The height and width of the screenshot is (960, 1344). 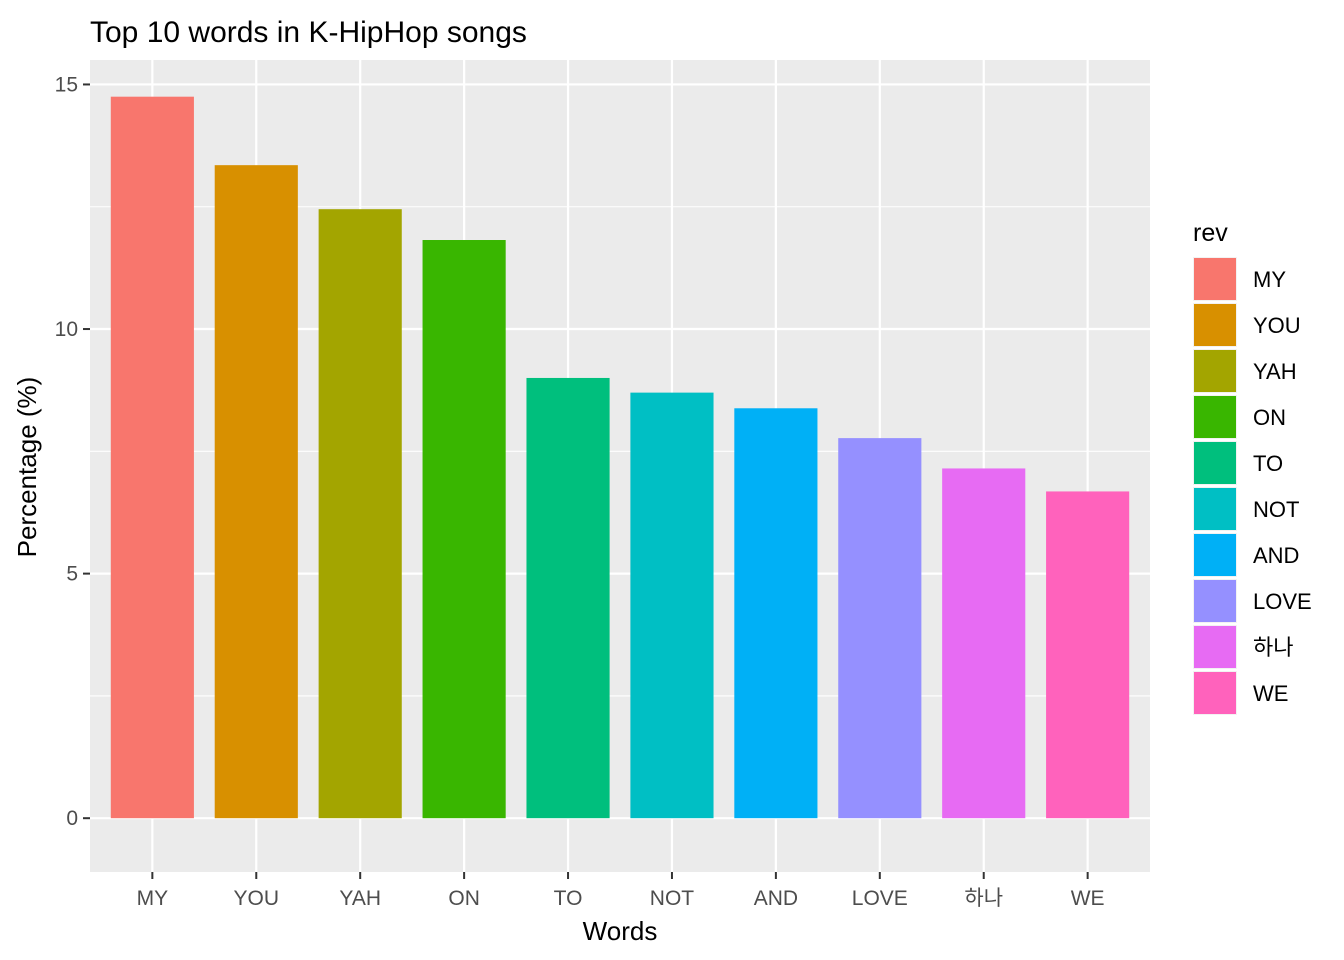 What do you see at coordinates (1276, 555) in the screenshot?
I see `legend-label: AND` at bounding box center [1276, 555].